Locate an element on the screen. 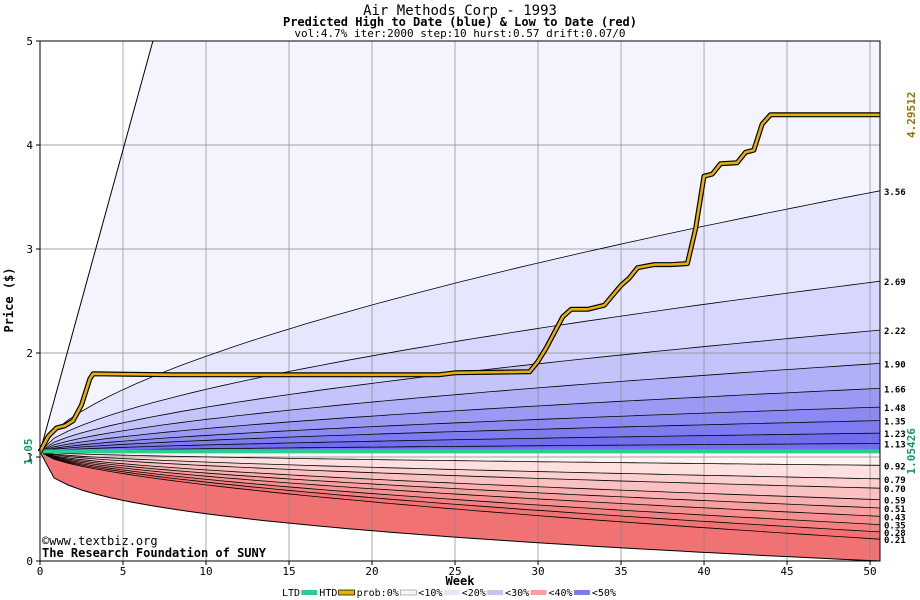 The height and width of the screenshot is (600, 920). legend-ltd-label: LTD is located at coordinates (291, 593).